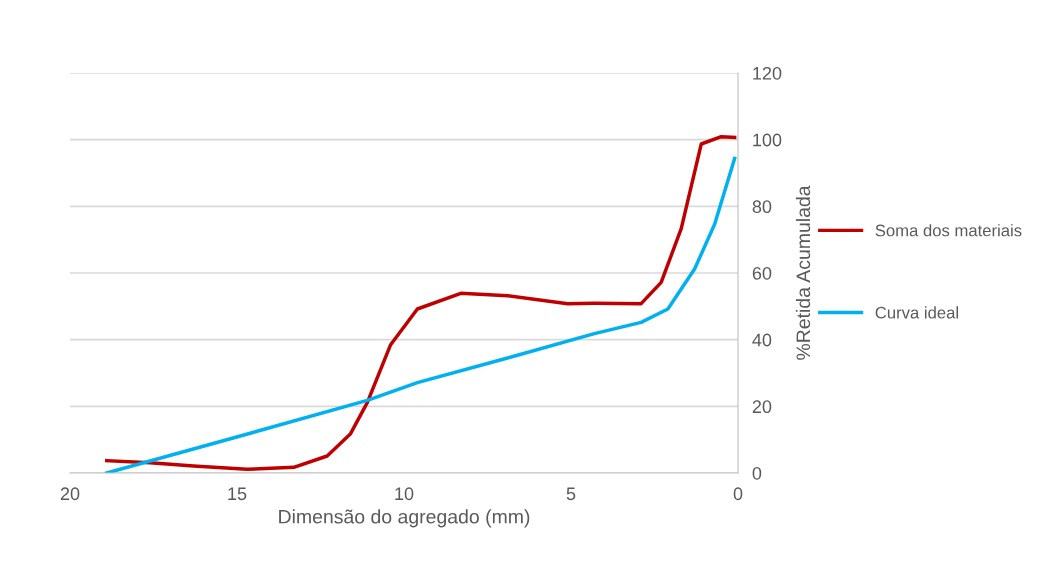 The width and height of the screenshot is (1043, 571). I want to click on legend-label: Soma dos materiais, so click(948, 230).